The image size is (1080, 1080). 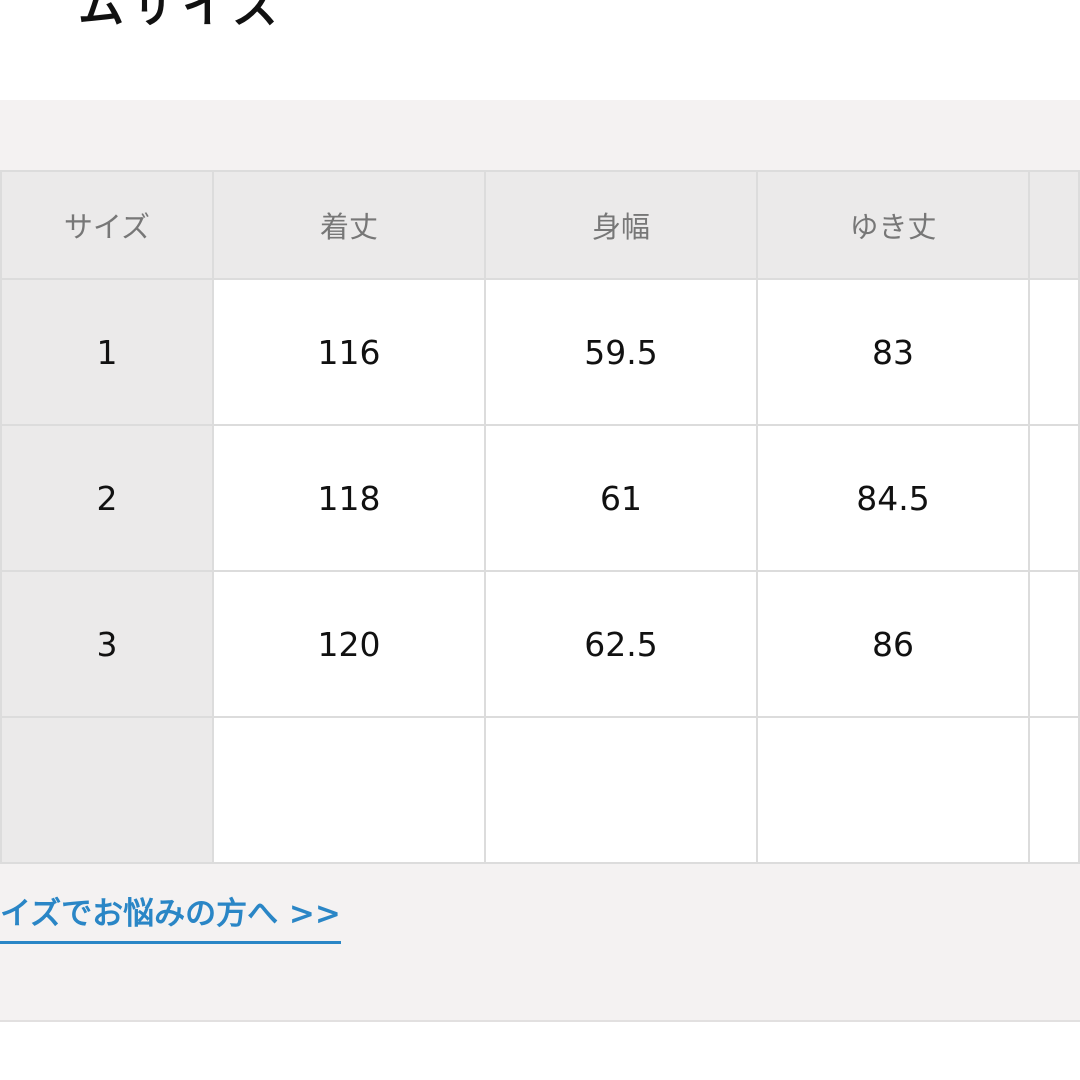 I want to click on table-cell: 59.5, so click(x=621, y=352).